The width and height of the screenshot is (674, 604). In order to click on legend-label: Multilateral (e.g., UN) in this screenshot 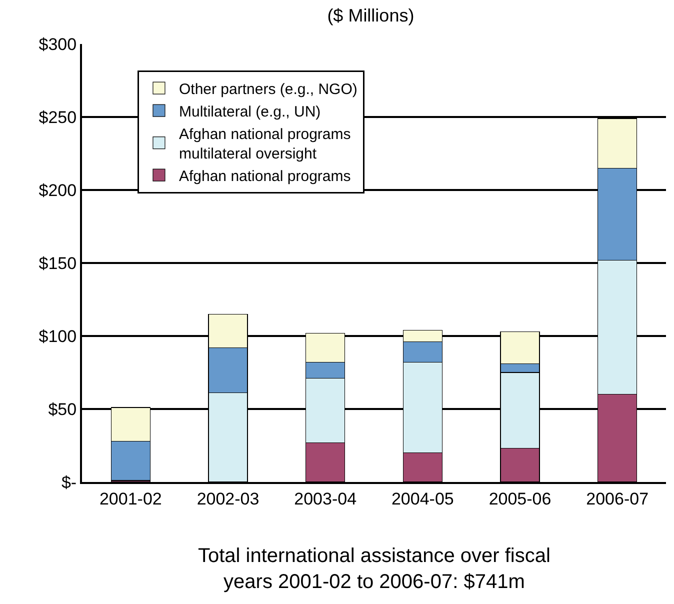, I will do `click(249, 111)`.